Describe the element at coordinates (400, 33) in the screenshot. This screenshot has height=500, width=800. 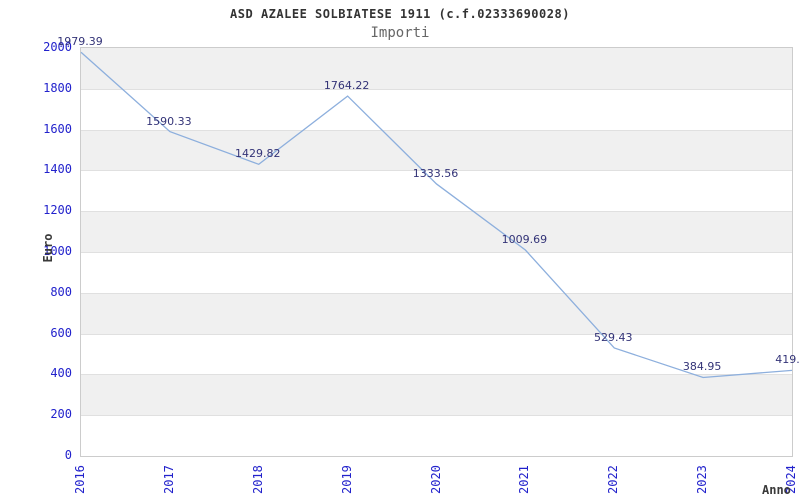
I see `chart-subtitle: Importi` at that location.